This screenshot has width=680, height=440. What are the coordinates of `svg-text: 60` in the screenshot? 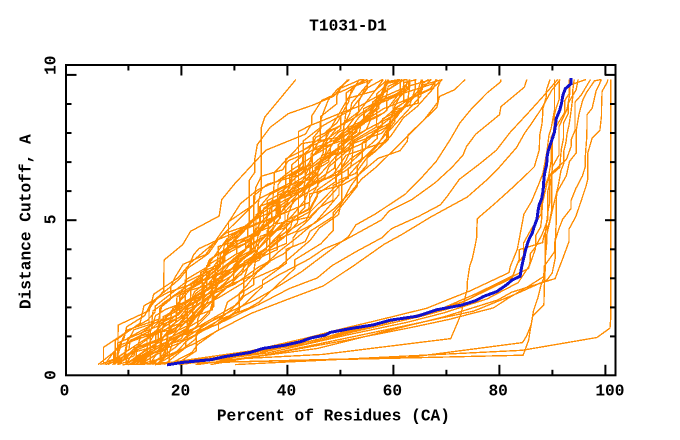 It's located at (392, 391).